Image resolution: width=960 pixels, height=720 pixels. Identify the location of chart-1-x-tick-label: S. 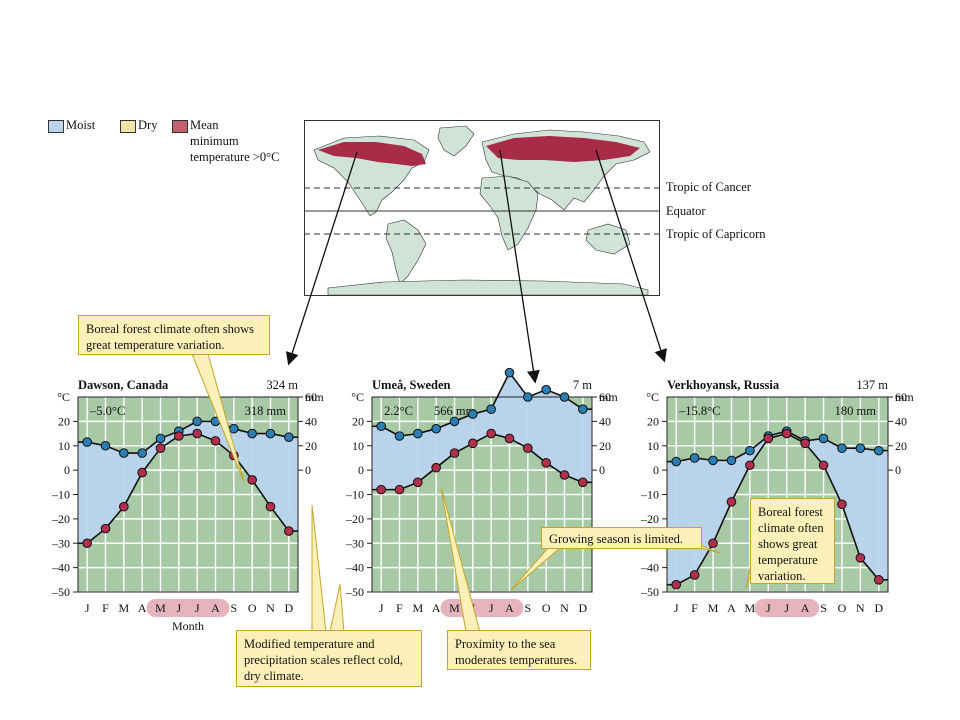
(233, 608).